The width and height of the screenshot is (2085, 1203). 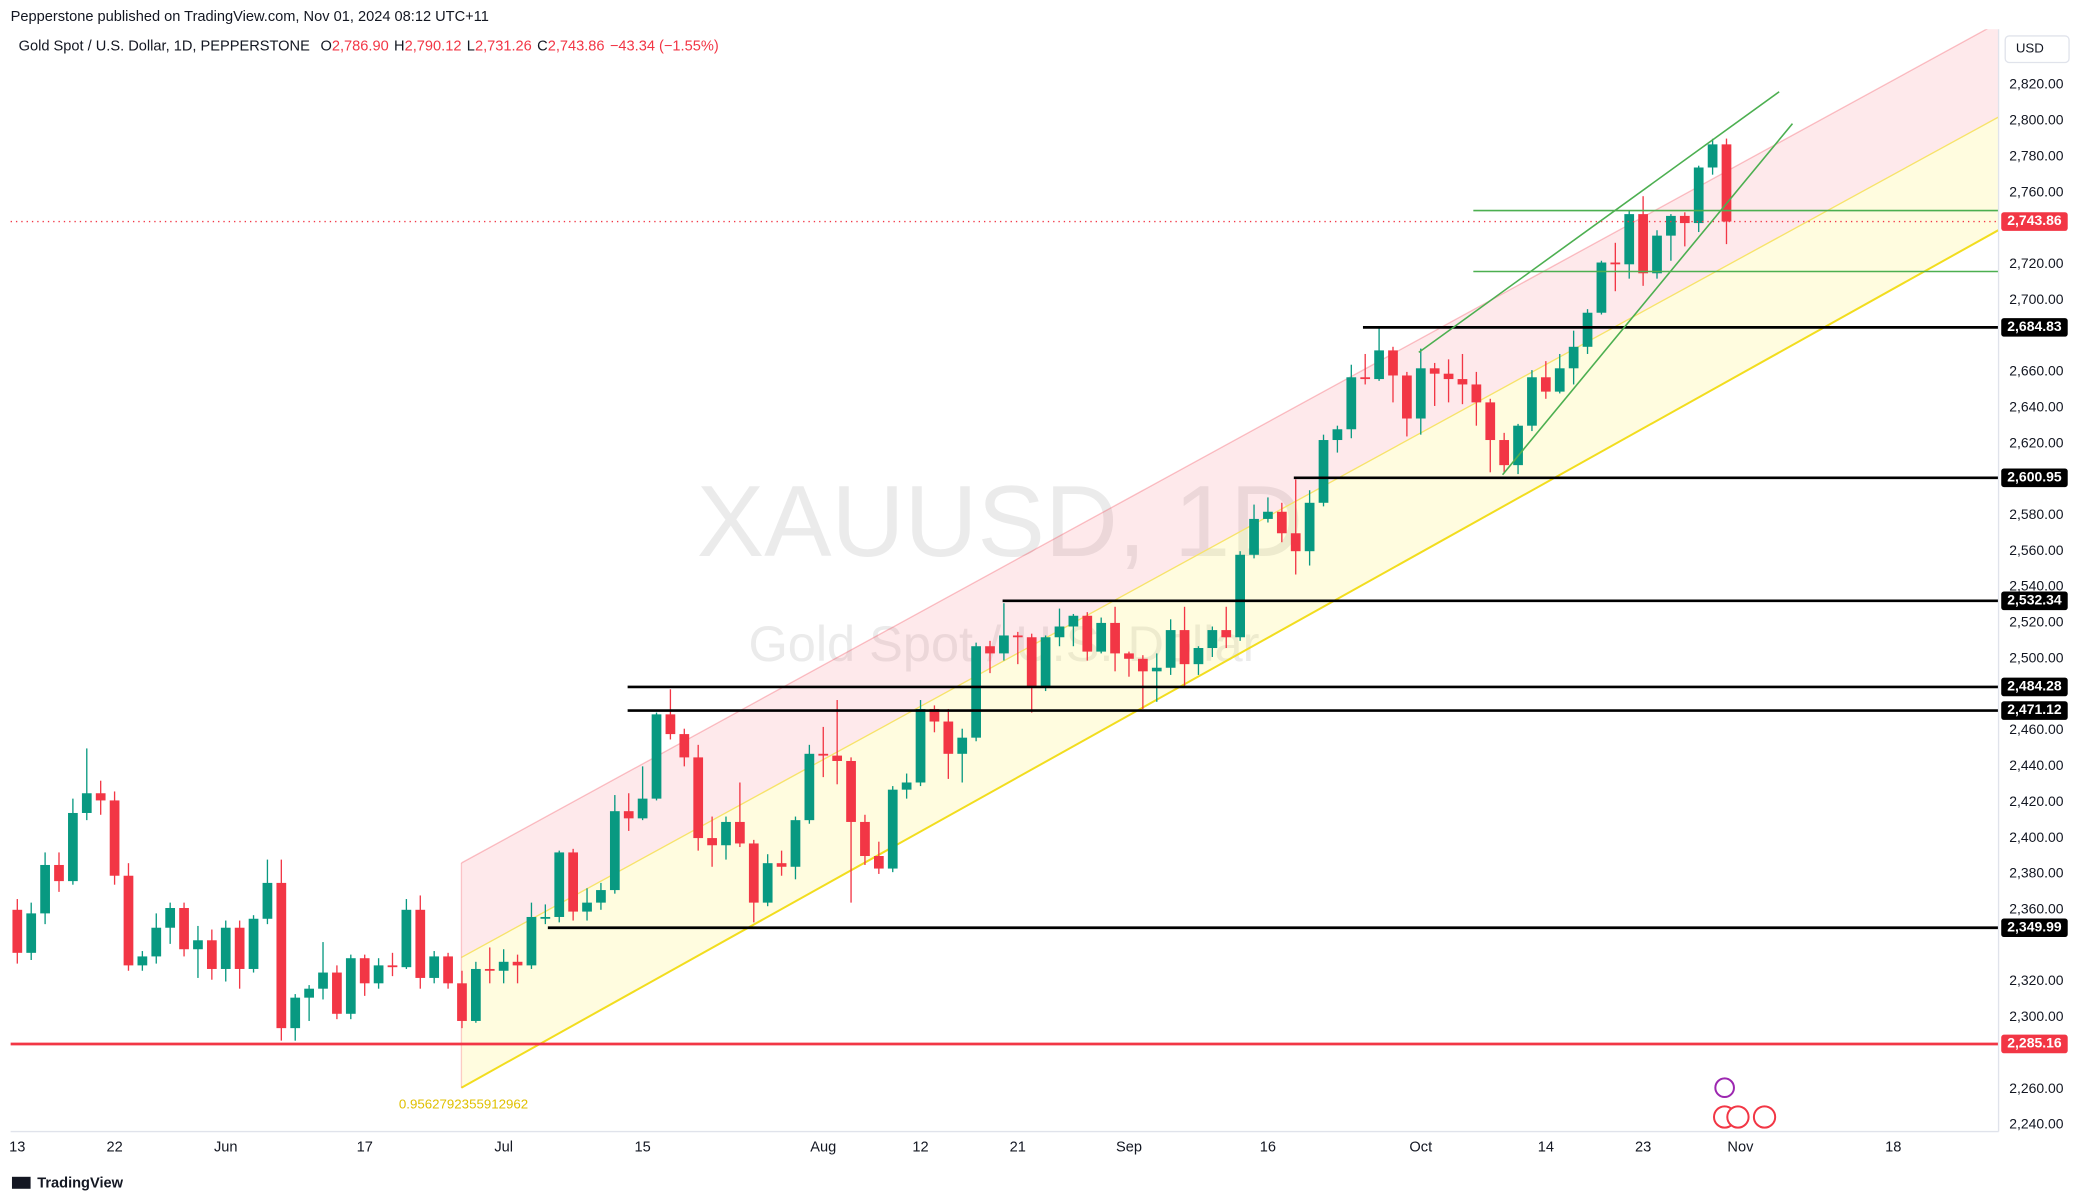 I want to click on currency-button, so click(x=2037, y=49).